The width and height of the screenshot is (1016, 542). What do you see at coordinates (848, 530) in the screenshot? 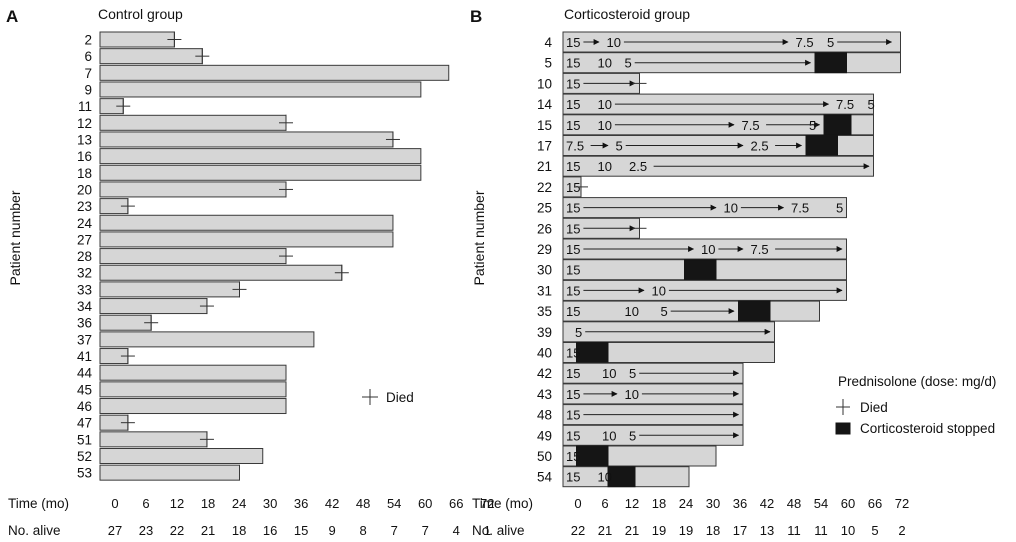
I see `panel-b-alive-count: 10` at bounding box center [848, 530].